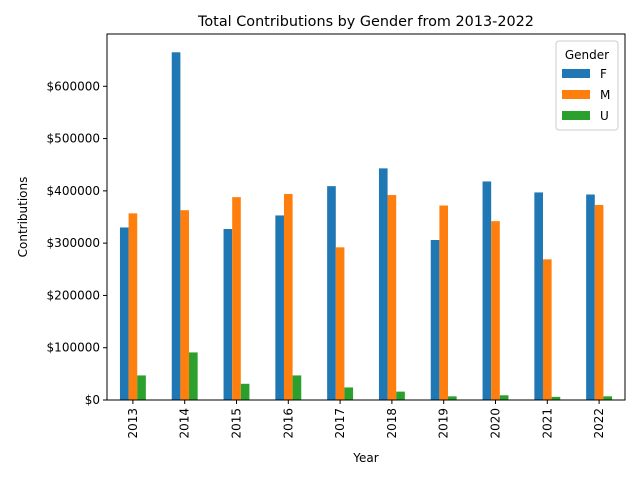 This screenshot has width=640, height=480. What do you see at coordinates (133, 423) in the screenshot?
I see `x-tick-label: 2013` at bounding box center [133, 423].